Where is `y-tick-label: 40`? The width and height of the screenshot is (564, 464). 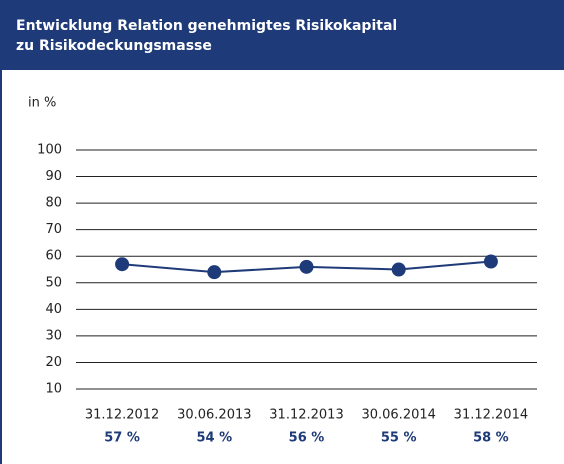
y-tick-label: 40 is located at coordinates (53, 309).